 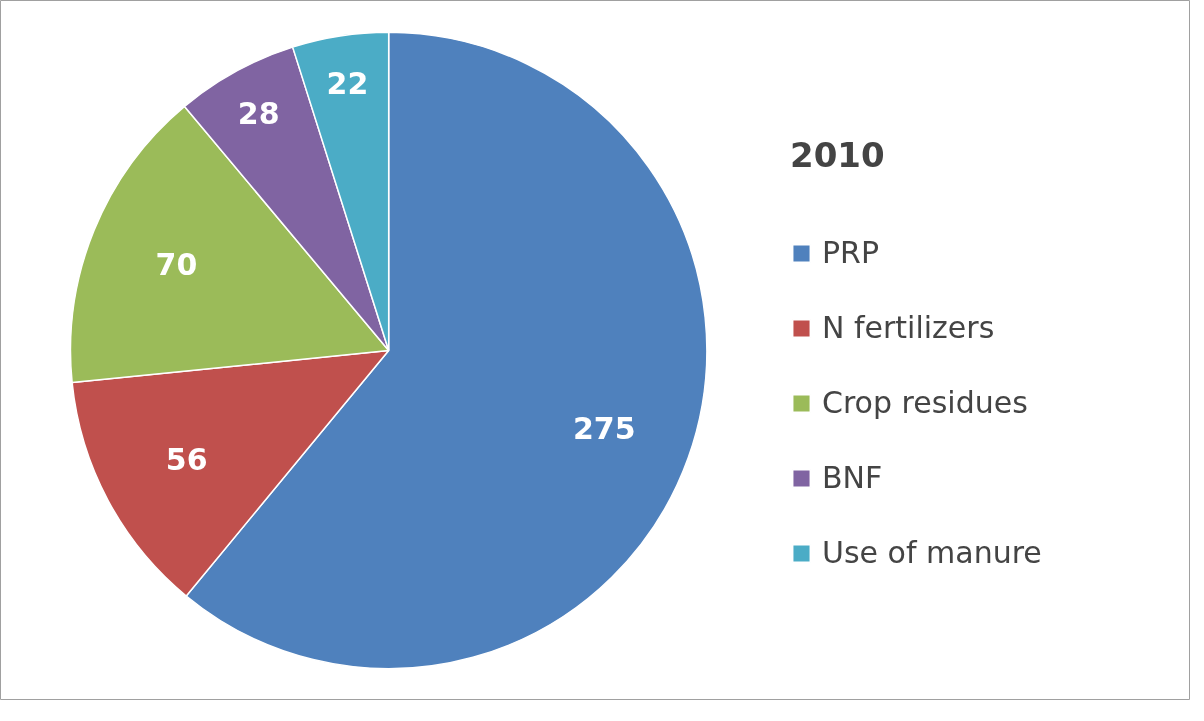 I want to click on data-label: 275, so click(x=604, y=428).